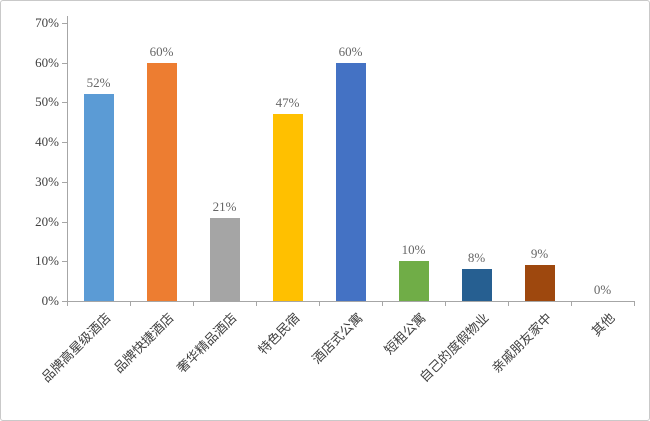 This screenshot has height=421, width=650. Describe the element at coordinates (144, 343) in the screenshot. I see `x-axis-category-label: 品牌快捷酒店` at that location.